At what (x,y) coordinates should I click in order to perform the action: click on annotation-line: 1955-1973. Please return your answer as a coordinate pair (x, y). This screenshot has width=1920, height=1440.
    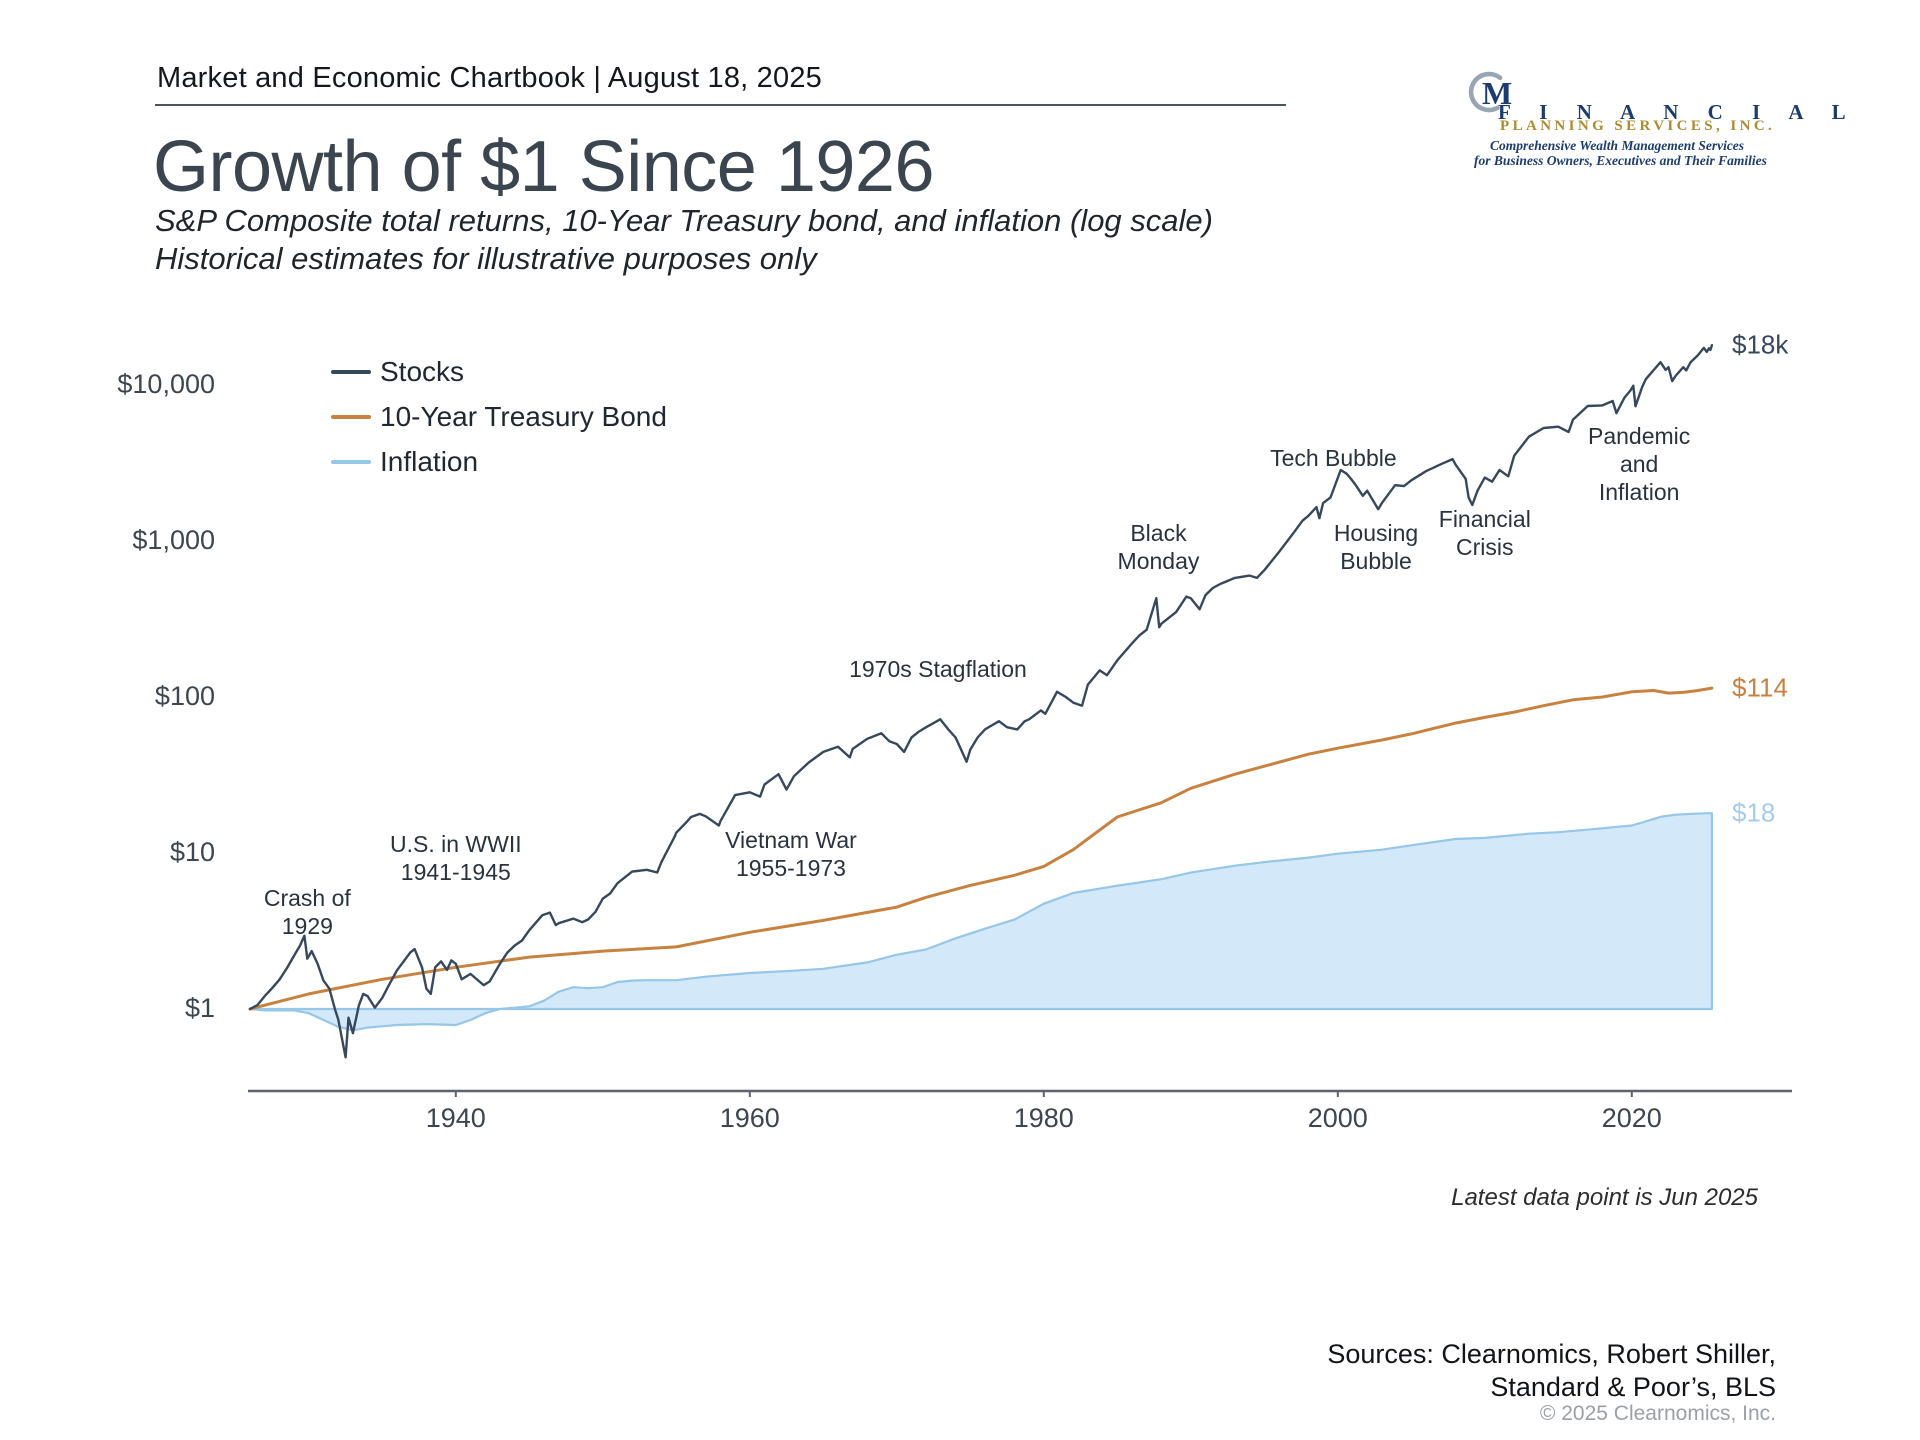
    Looking at the image, I should click on (790, 867).